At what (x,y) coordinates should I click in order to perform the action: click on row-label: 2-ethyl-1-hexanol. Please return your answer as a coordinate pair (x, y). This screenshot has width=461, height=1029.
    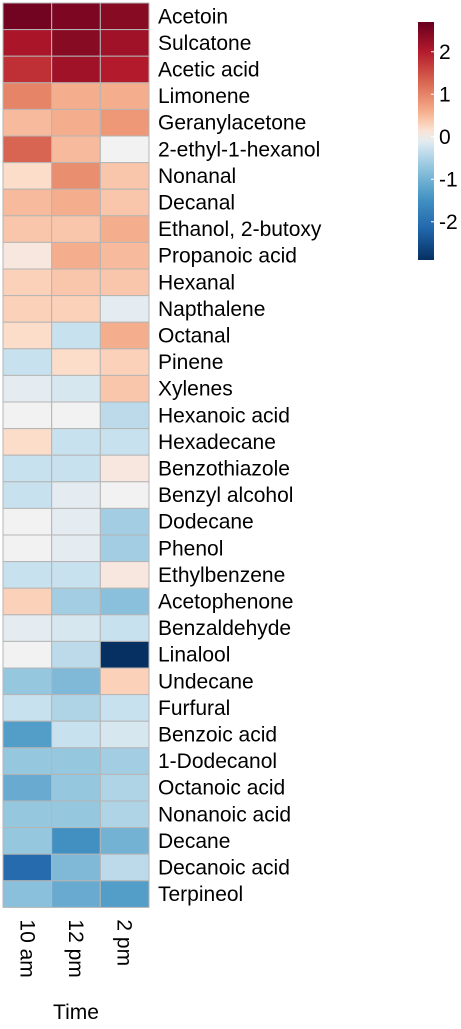
    Looking at the image, I should click on (239, 149).